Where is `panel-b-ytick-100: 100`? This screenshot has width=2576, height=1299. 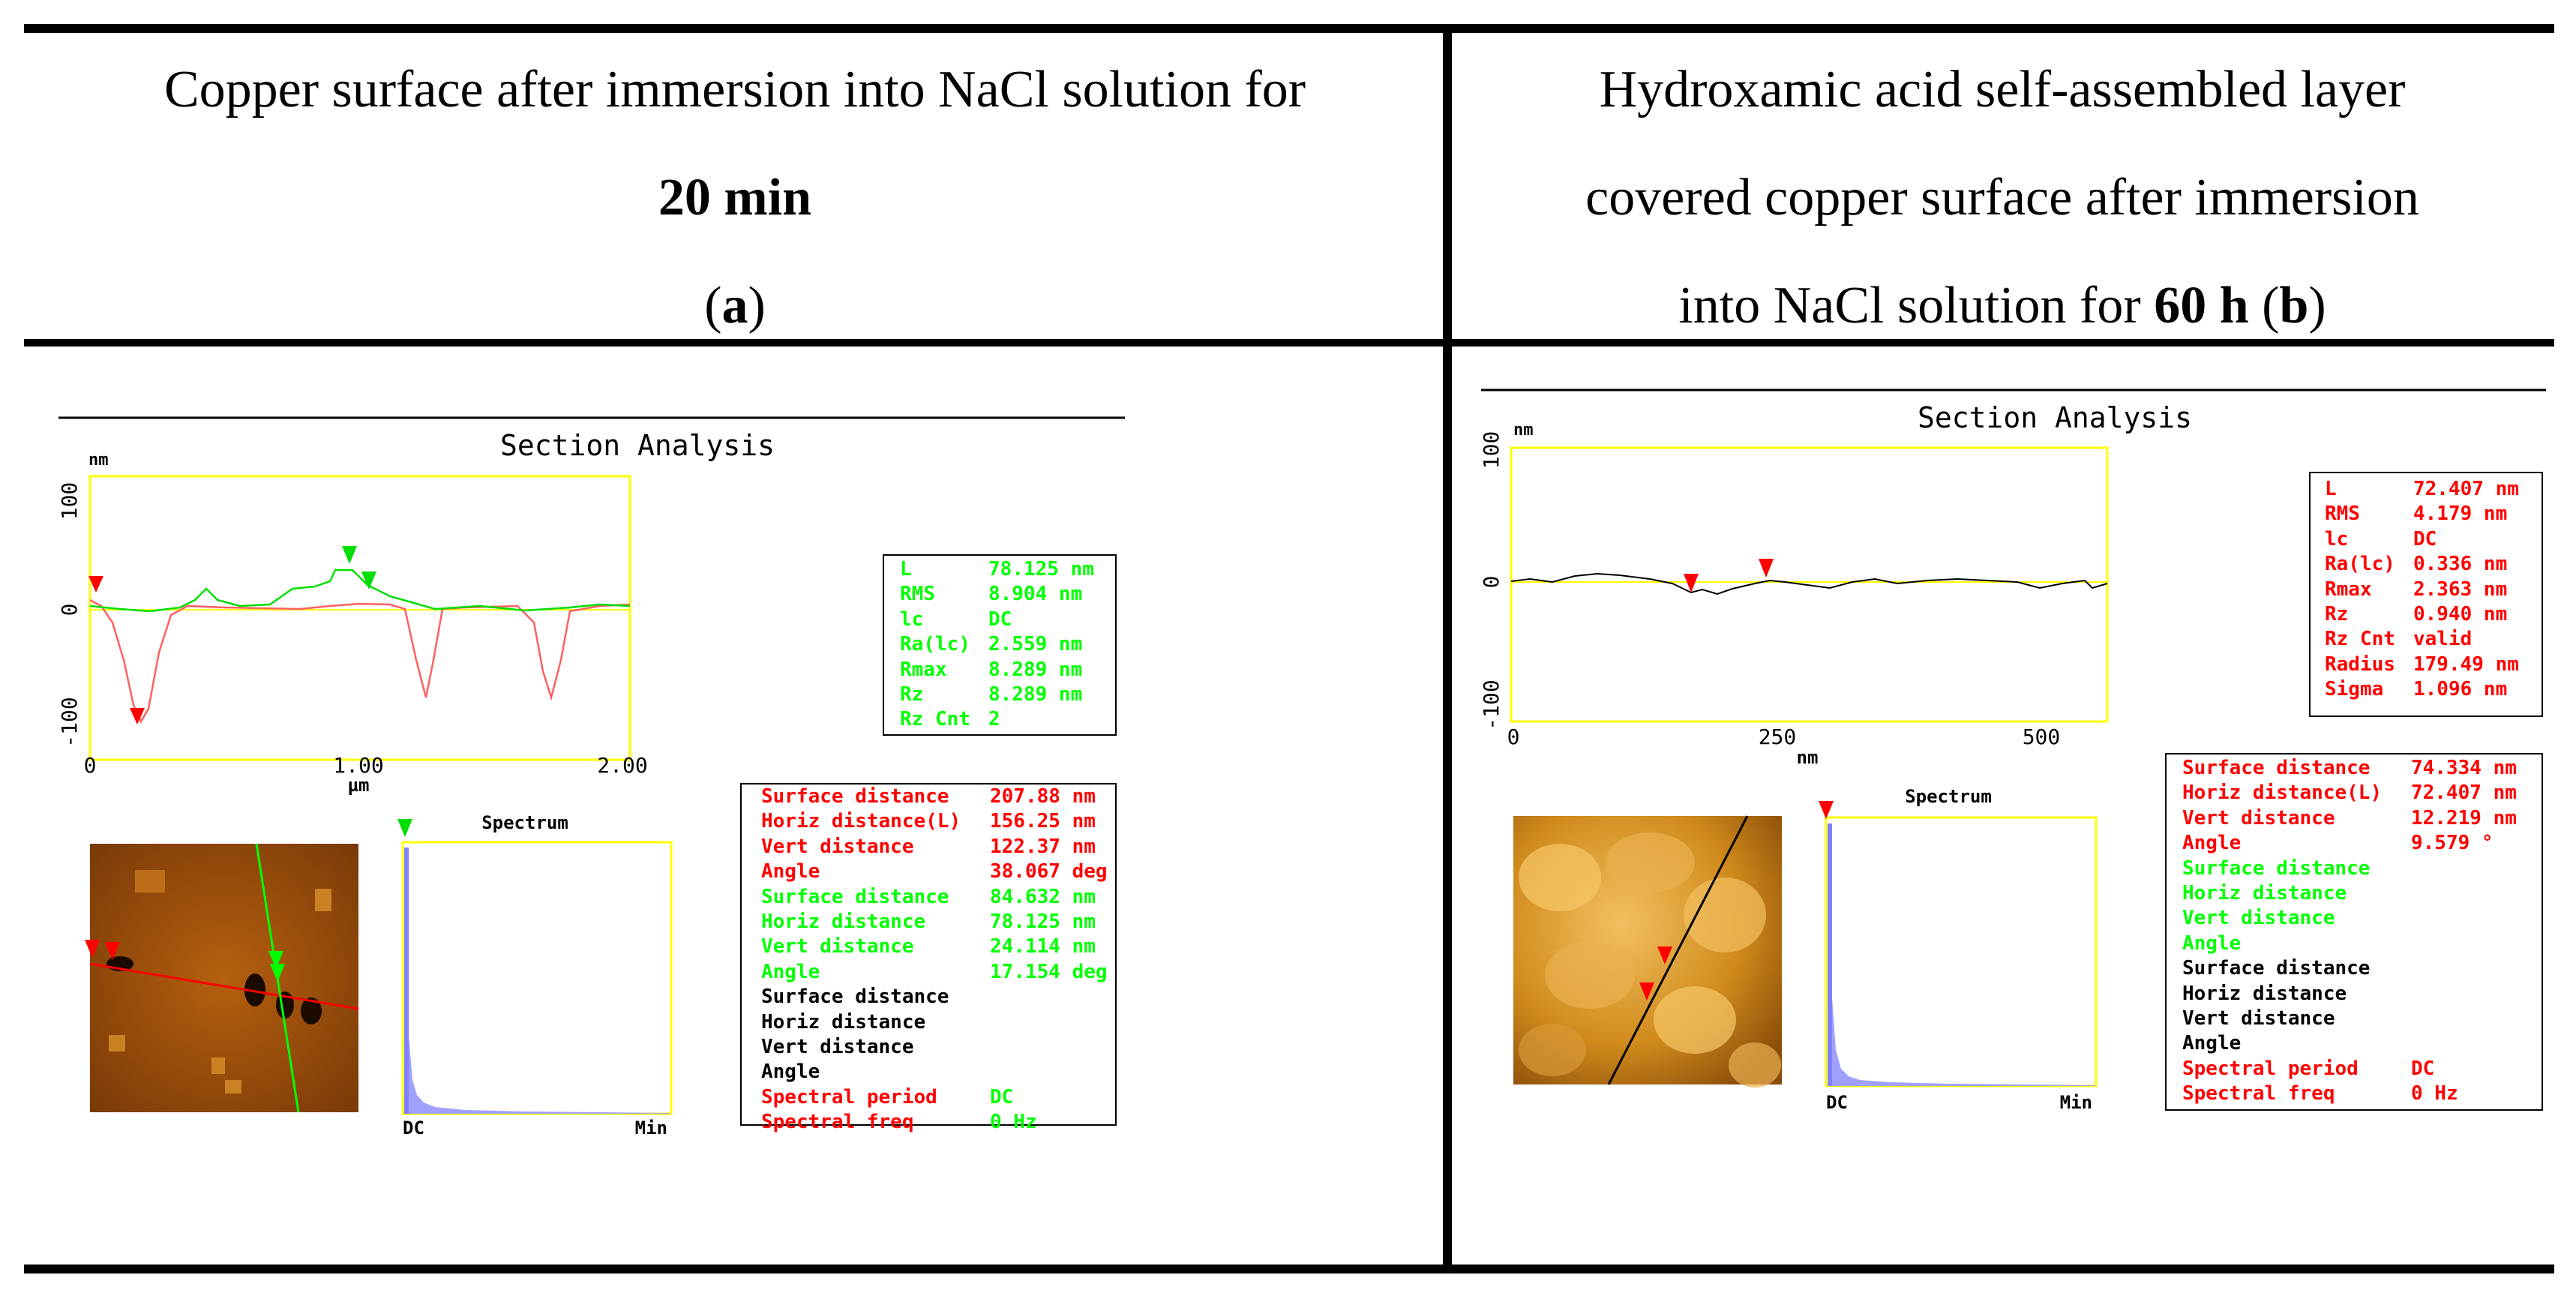 panel-b-ytick-100: 100 is located at coordinates (1492, 450).